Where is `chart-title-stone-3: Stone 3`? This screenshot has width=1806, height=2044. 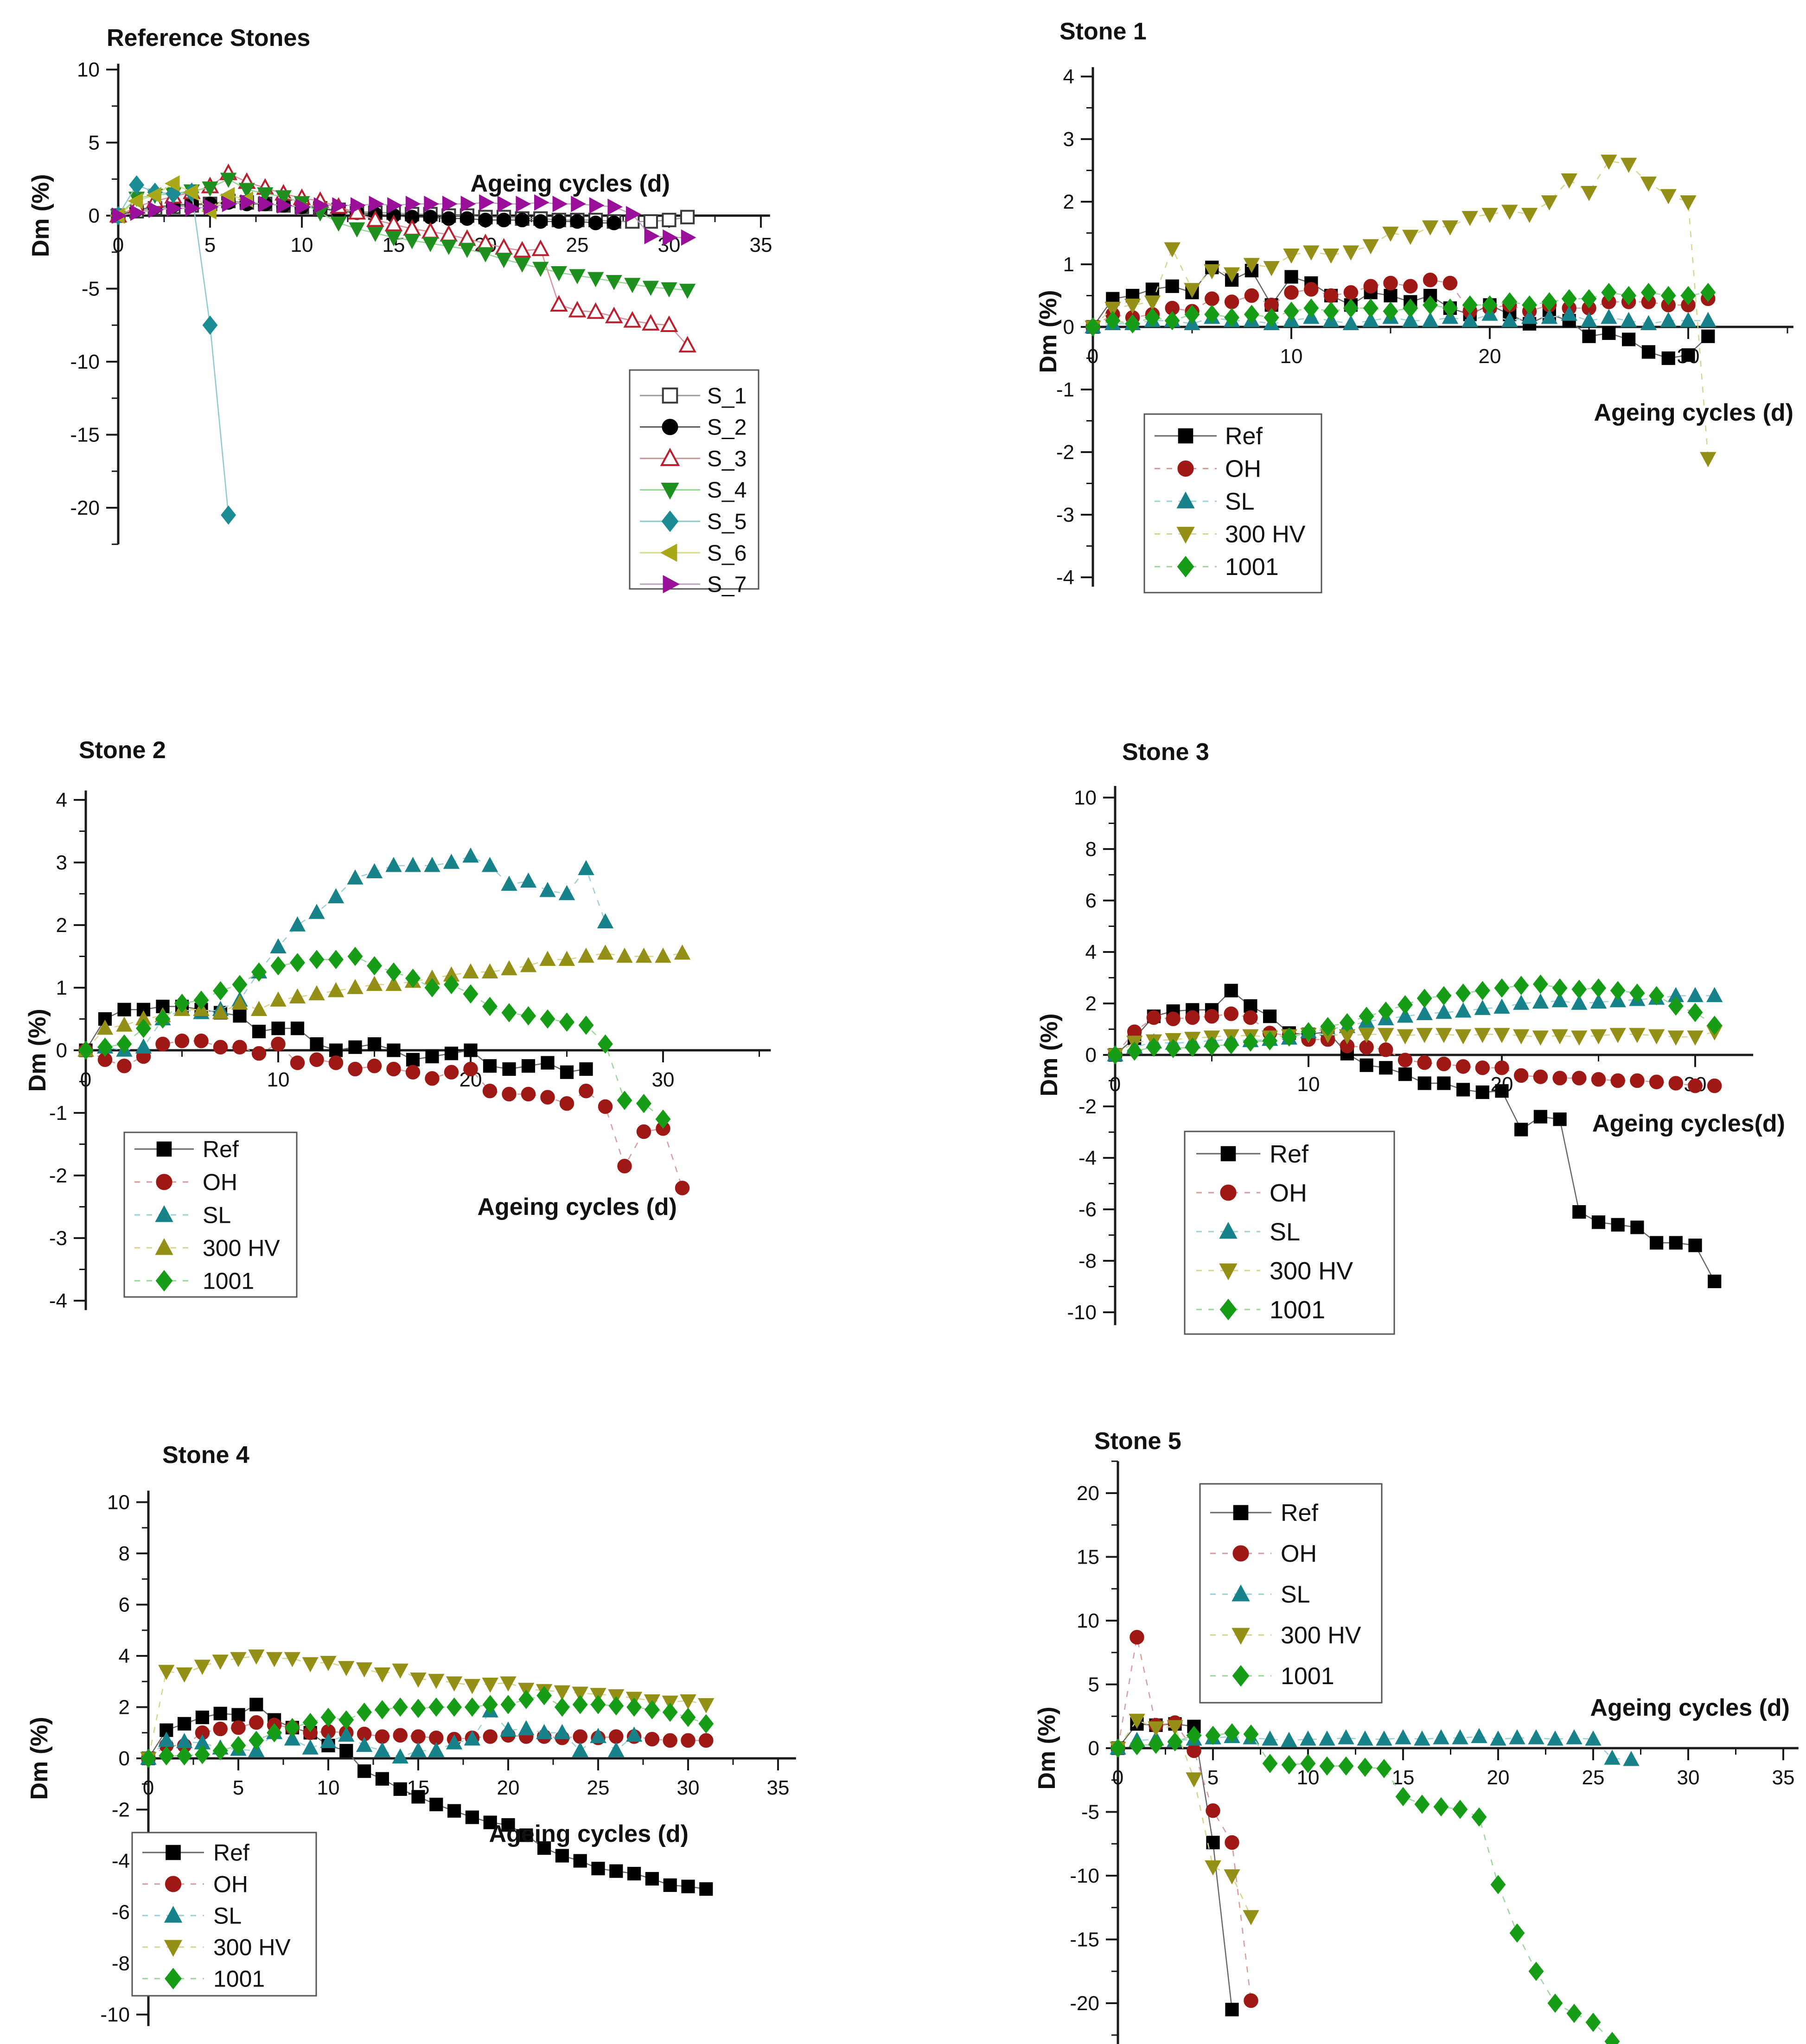
chart-title-stone-3: Stone 3 is located at coordinates (1165, 752).